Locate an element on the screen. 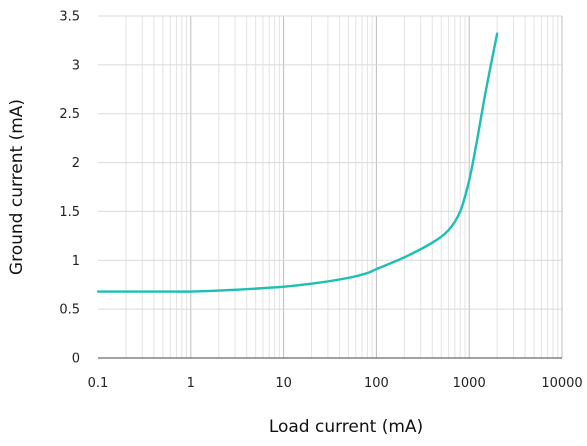  y-tick-label: 0.5 is located at coordinates (69, 310).